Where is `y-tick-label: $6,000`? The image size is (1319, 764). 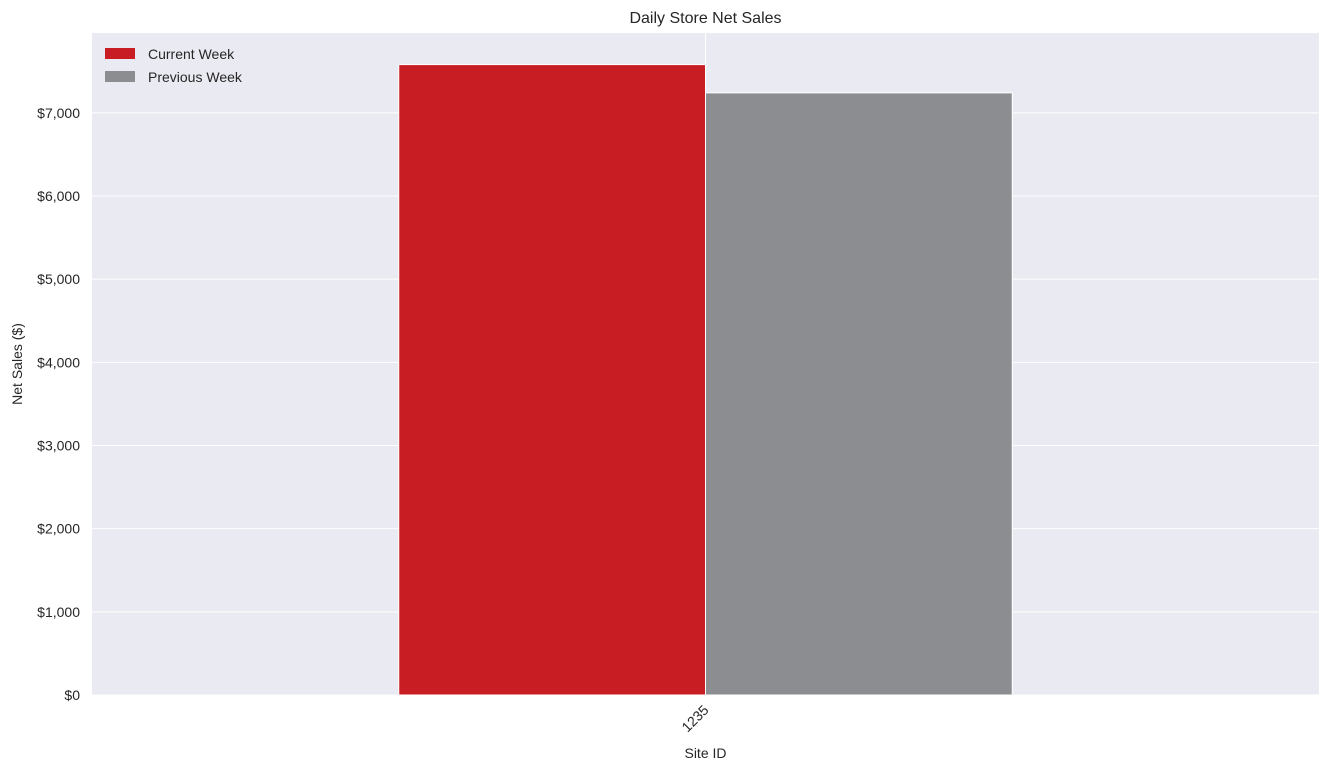
y-tick-label: $6,000 is located at coordinates (58, 196).